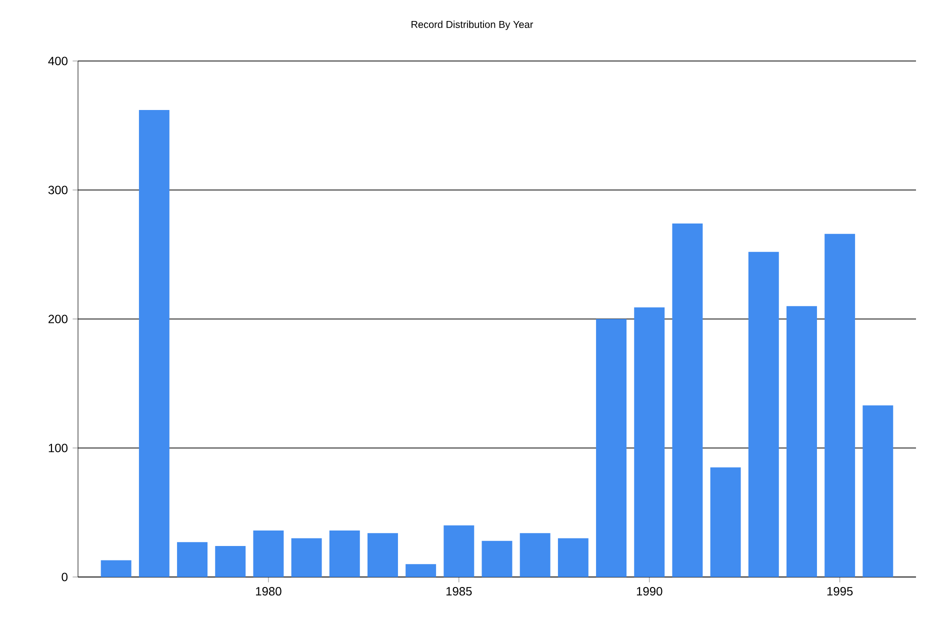 This screenshot has width=945, height=630. I want to click on x-tick-label: 1985, so click(459, 591).